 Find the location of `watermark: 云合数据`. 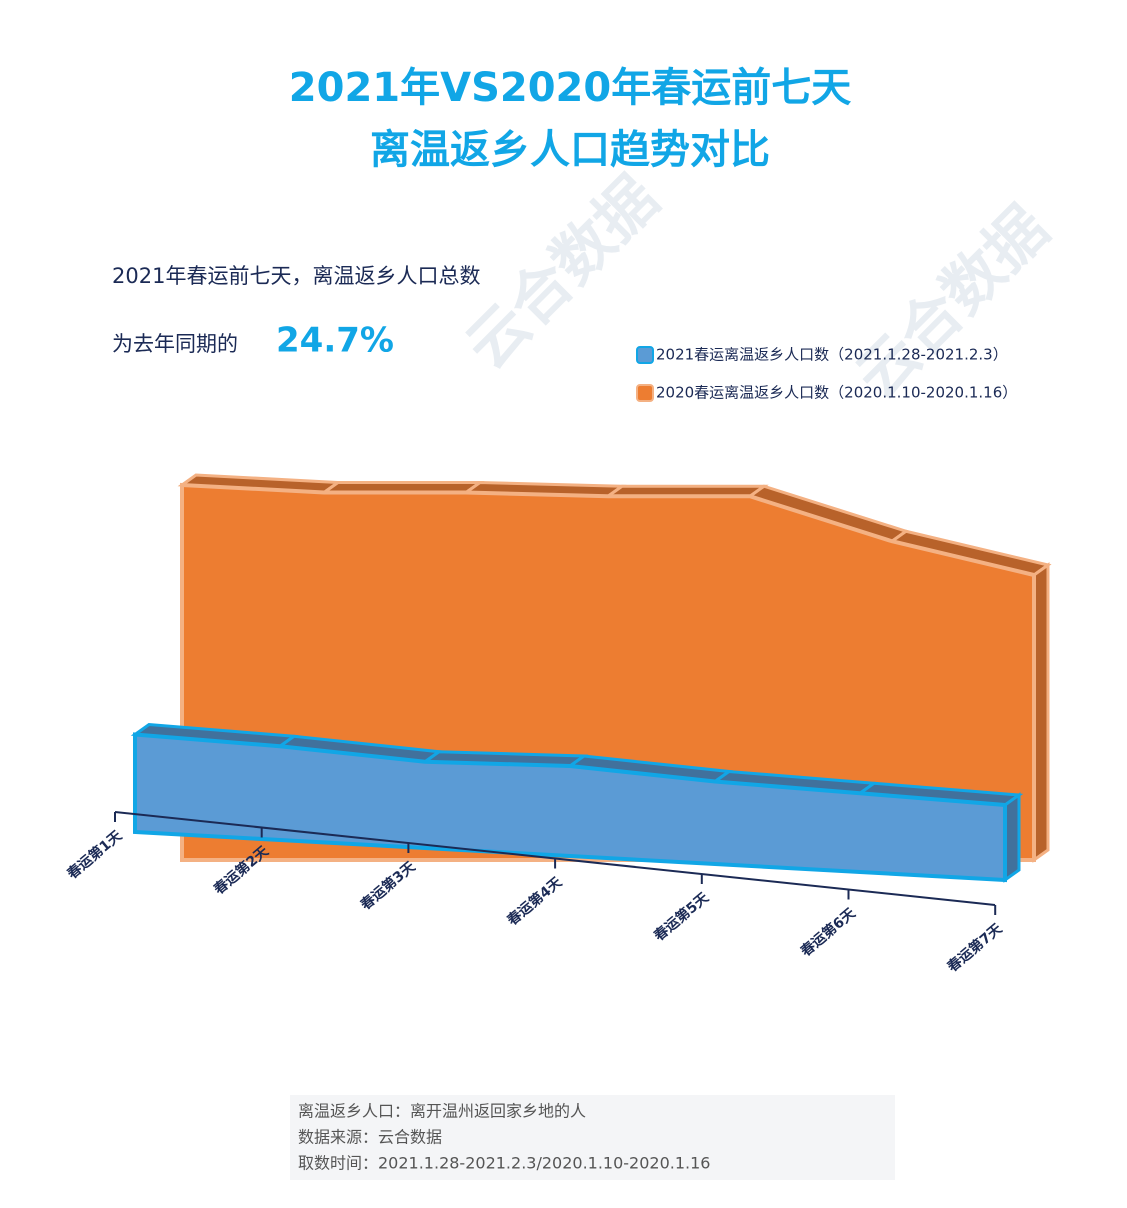

watermark: 云合数据 is located at coordinates (952, 302).